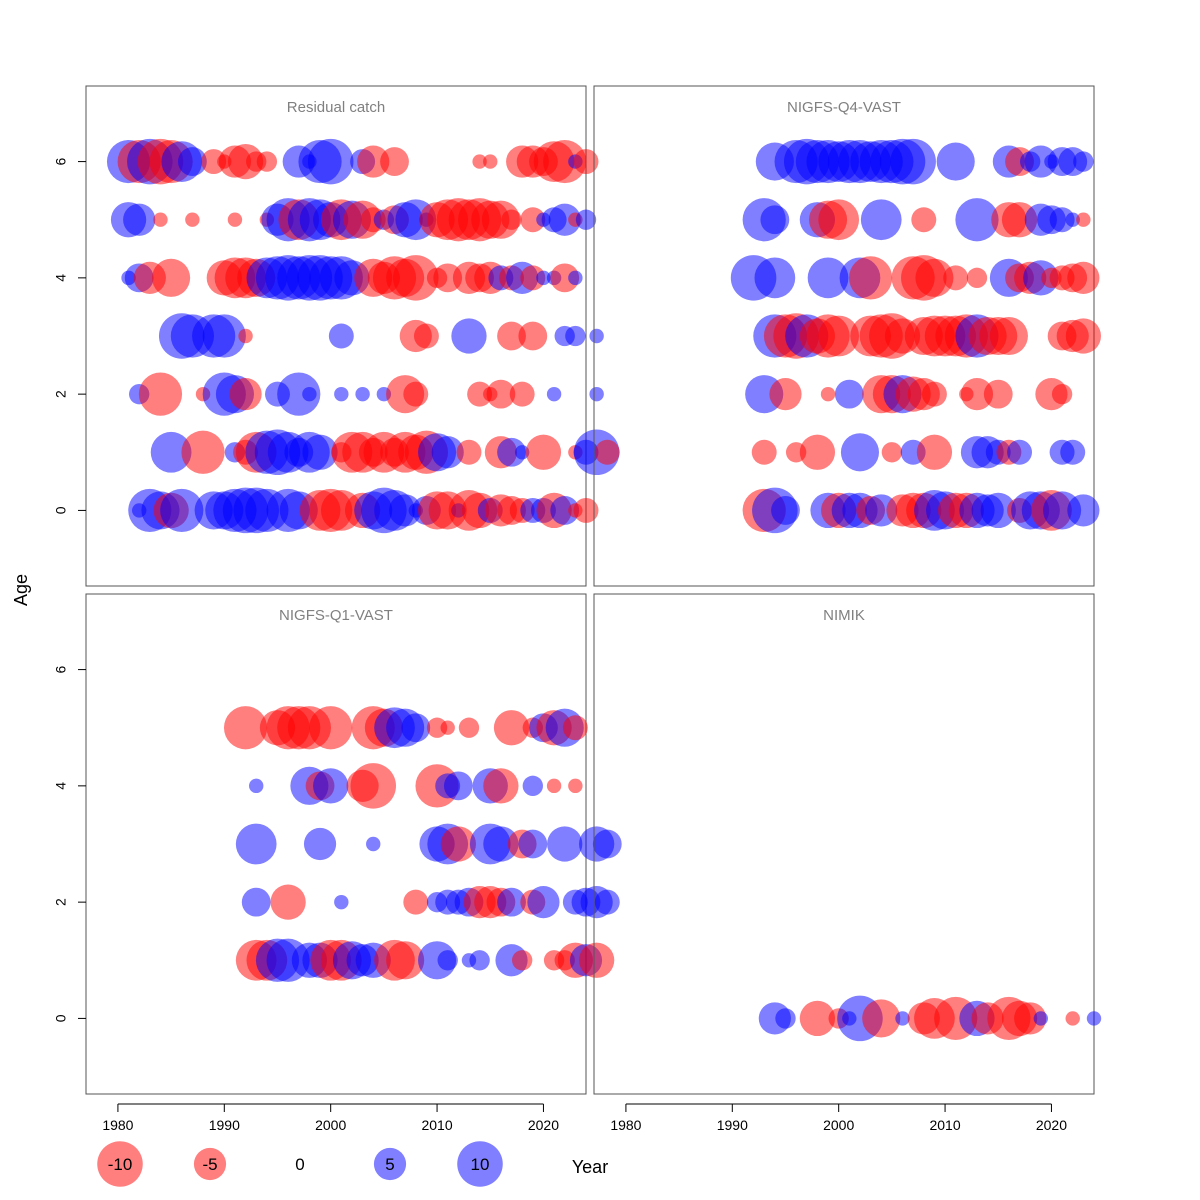  What do you see at coordinates (336, 615) in the screenshot?
I see `panel-title: NIGFS-Q1-VAST` at bounding box center [336, 615].